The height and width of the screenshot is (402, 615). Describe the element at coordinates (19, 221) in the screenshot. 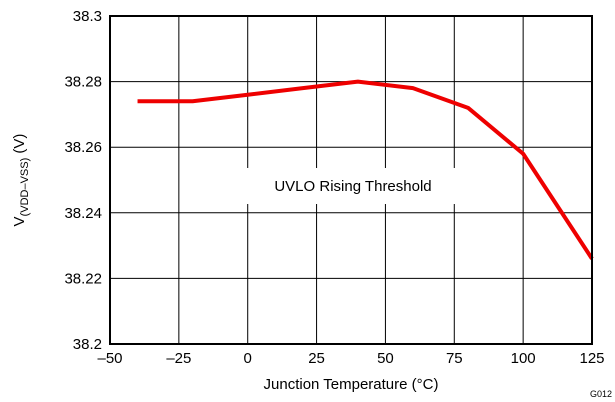

I see `y-axis-label-main: V` at that location.